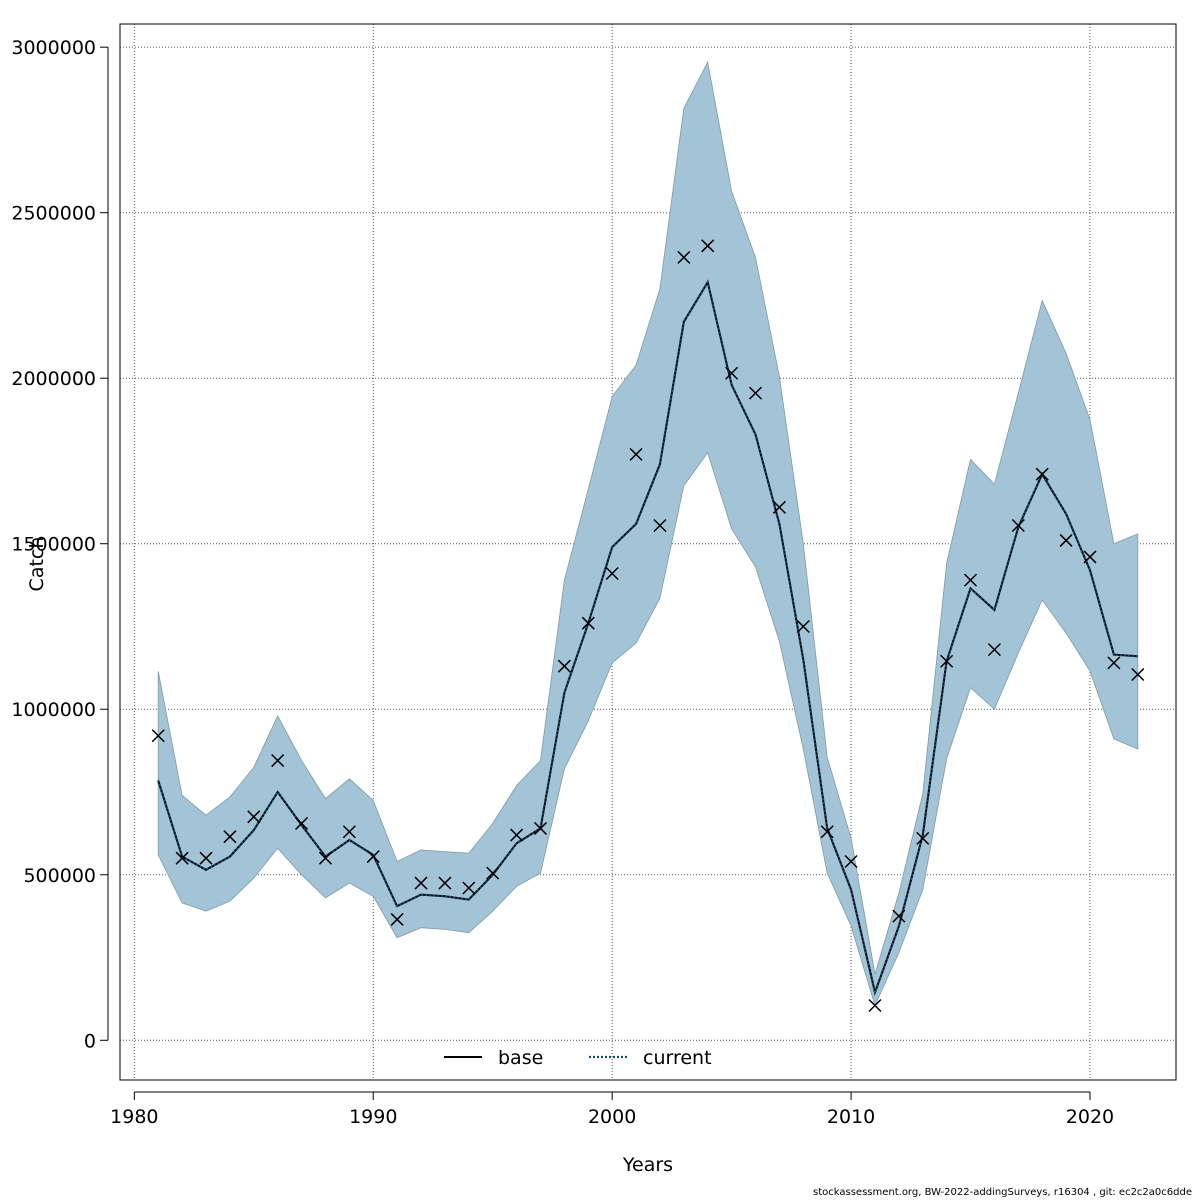 The height and width of the screenshot is (1200, 1200). I want to click on y-tick-label: 1500000, so click(53, 545).